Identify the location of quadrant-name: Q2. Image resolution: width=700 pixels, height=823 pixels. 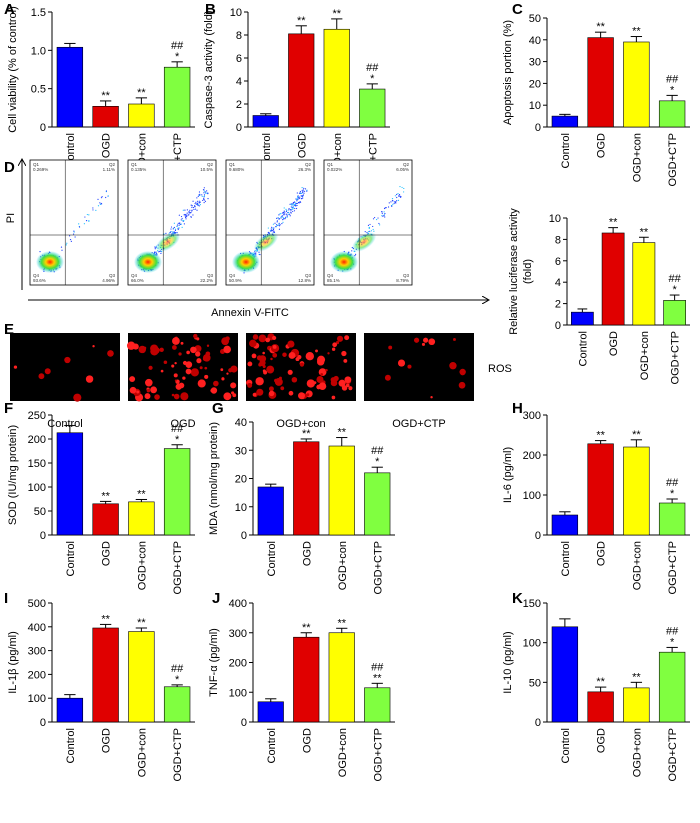
(210, 164).